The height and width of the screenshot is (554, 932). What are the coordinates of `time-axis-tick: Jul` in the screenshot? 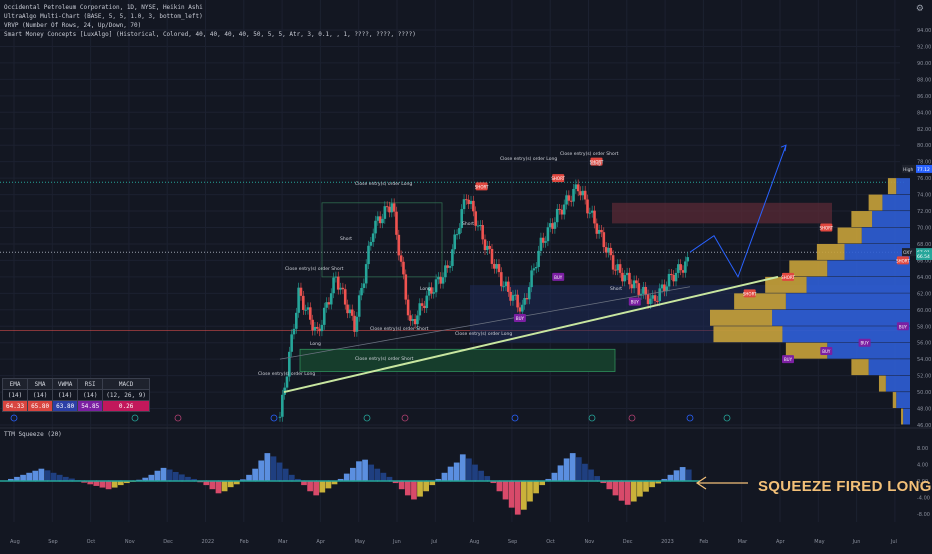 It's located at (433, 542).